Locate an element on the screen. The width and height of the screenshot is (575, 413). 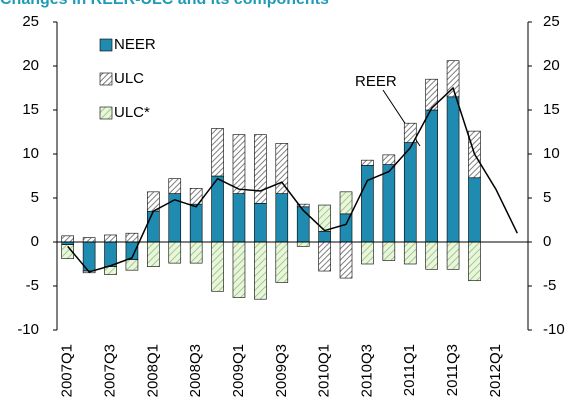
x-tick-label: 2012Q1 is located at coordinates (495, 370).